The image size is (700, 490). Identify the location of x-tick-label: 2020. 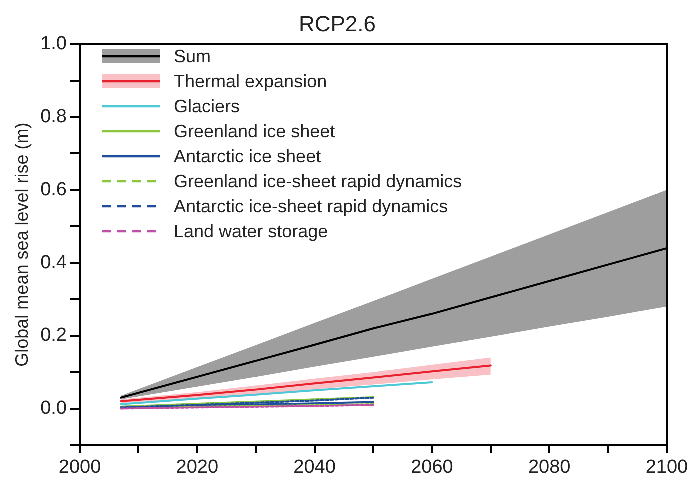
(197, 467).